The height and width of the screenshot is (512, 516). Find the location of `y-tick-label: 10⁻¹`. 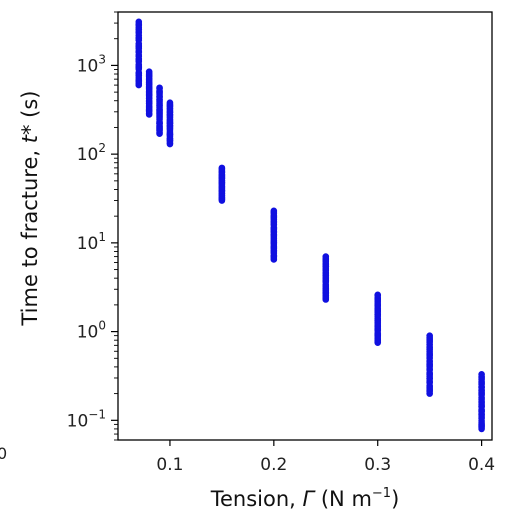

y-tick-label: 10⁻¹ is located at coordinates (86, 419).